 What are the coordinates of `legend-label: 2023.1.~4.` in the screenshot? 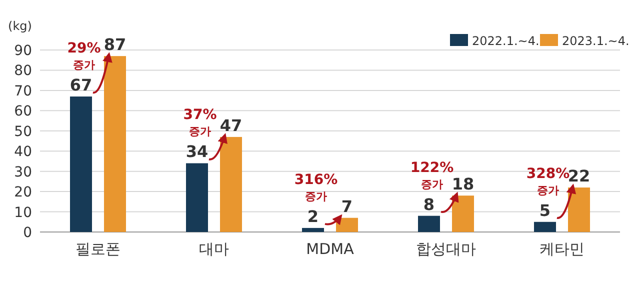 It's located at (596, 41).